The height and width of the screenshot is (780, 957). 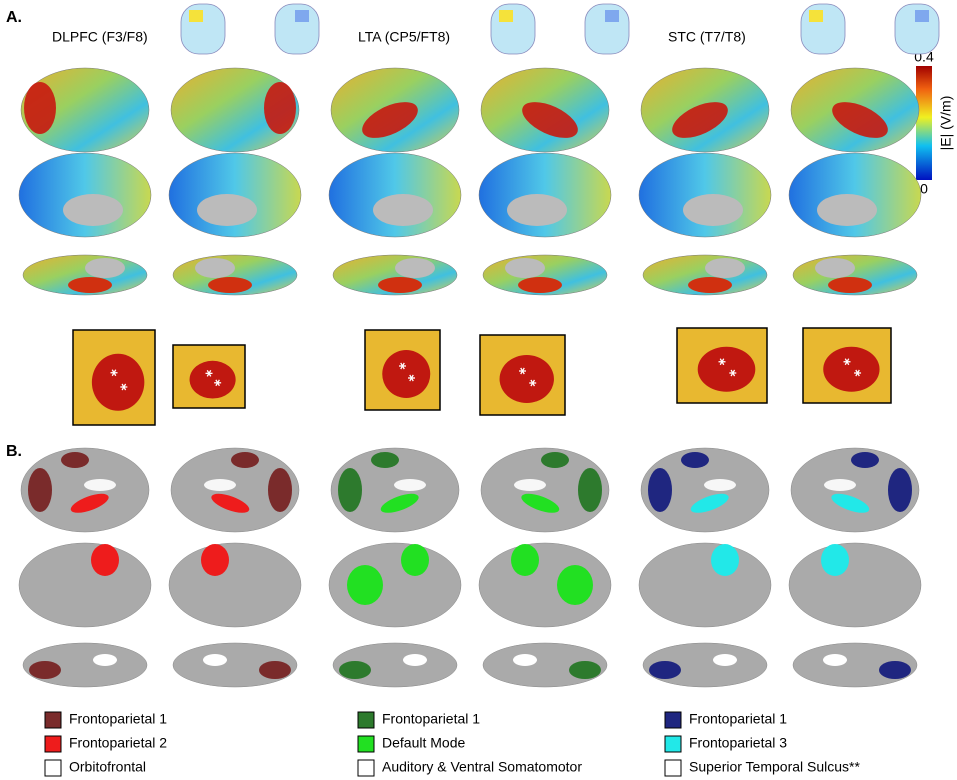 What do you see at coordinates (924, 123) in the screenshot?
I see `colorbar` at bounding box center [924, 123].